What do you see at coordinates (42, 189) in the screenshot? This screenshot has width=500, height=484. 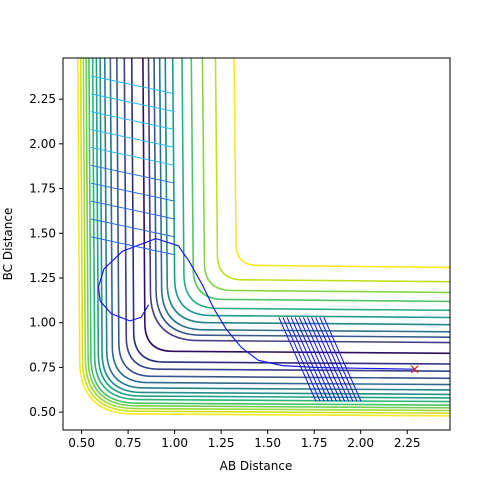 I see `y-tick-label-5: 1.75` at bounding box center [42, 189].